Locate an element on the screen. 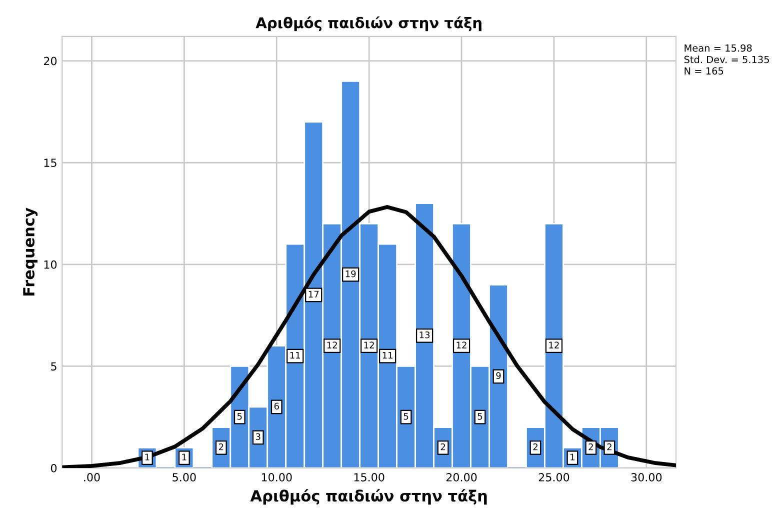 The image size is (777, 520). x-tick-label: 5.00 is located at coordinates (184, 477).